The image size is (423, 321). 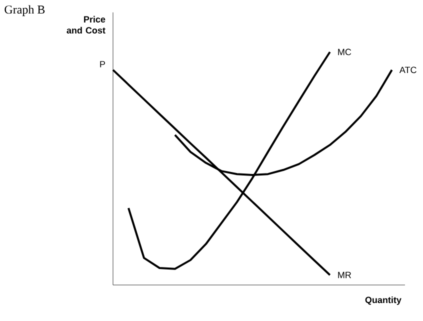 I want to click on text: P, so click(x=103, y=64).